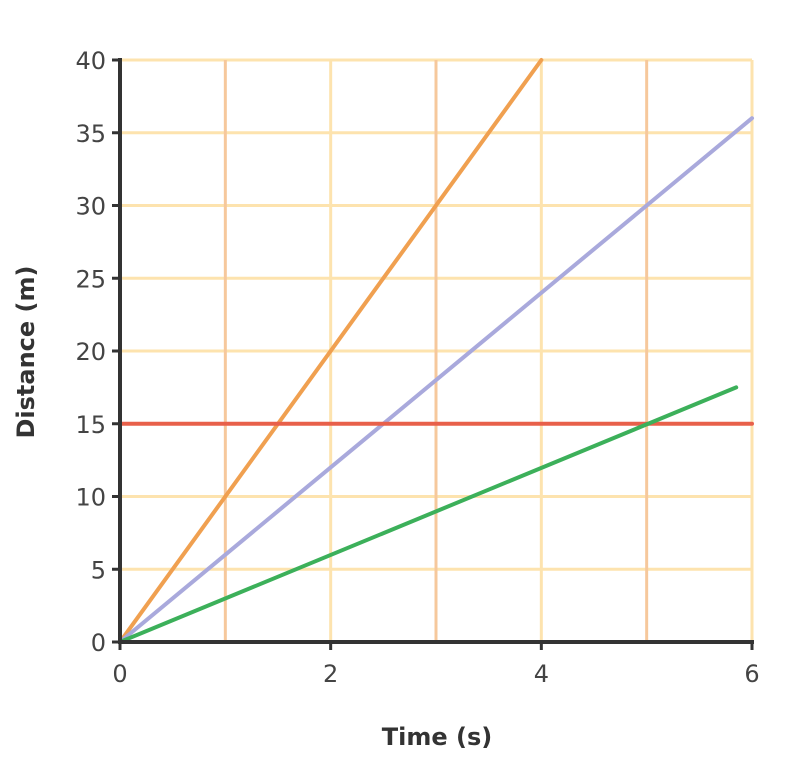 This screenshot has height=770, width=800. What do you see at coordinates (541, 674) in the screenshot?
I see `x-tick-label: 4` at bounding box center [541, 674].